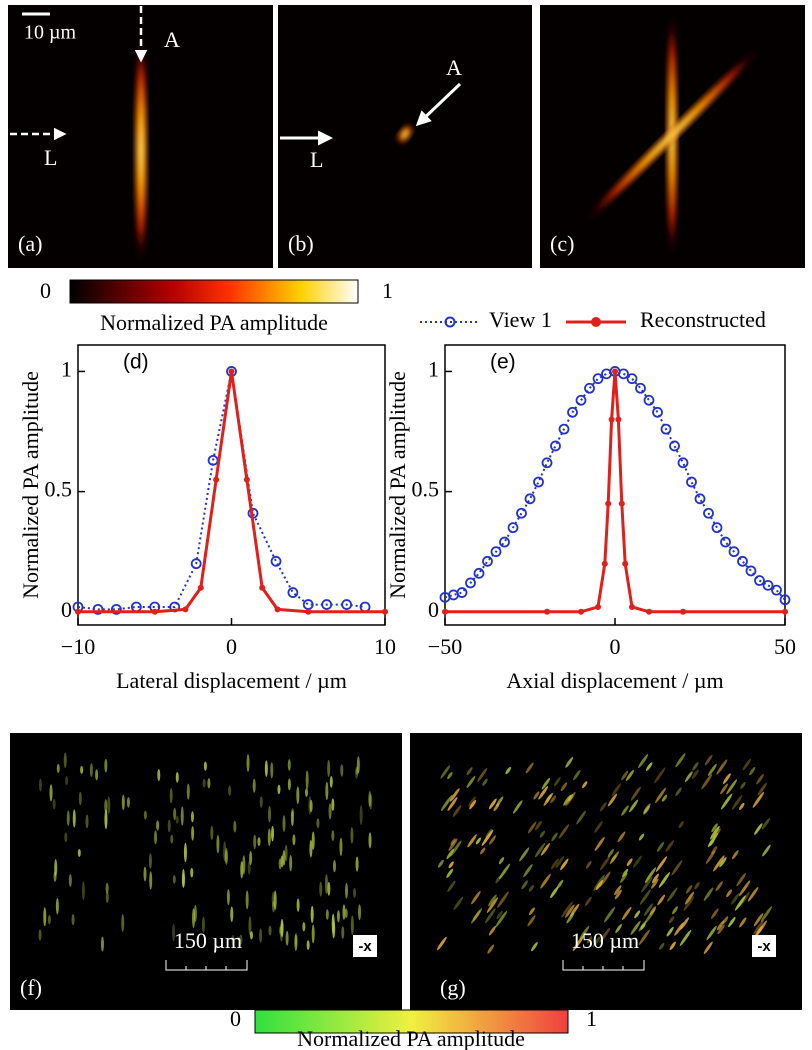 The width and height of the screenshot is (812, 1050). Describe the element at coordinates (50, 33) in the screenshot. I see `scale-label: 10 µm` at that location.